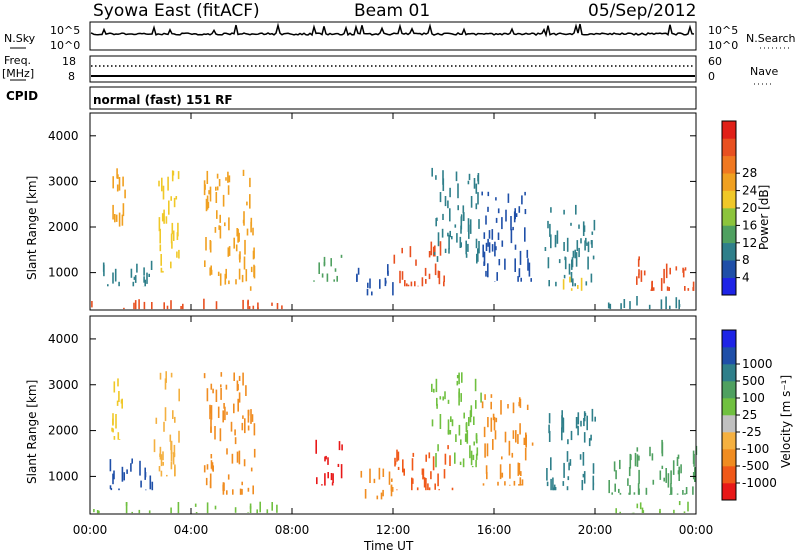 This screenshot has height=554, width=800. I want to click on nave-right-tick-bottom: 0, so click(711, 76).